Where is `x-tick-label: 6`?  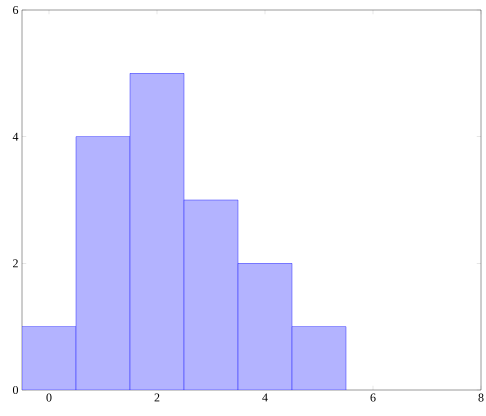
x-tick-label: 6 is located at coordinates (373, 398).